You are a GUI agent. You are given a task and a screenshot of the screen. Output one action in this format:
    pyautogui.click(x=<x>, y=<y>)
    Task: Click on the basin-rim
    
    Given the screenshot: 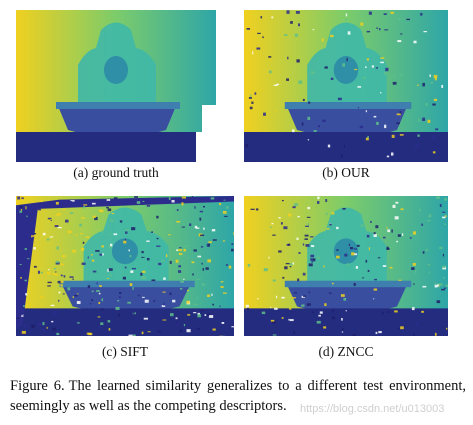 What is the action you would take?
    pyautogui.click(x=118, y=105)
    